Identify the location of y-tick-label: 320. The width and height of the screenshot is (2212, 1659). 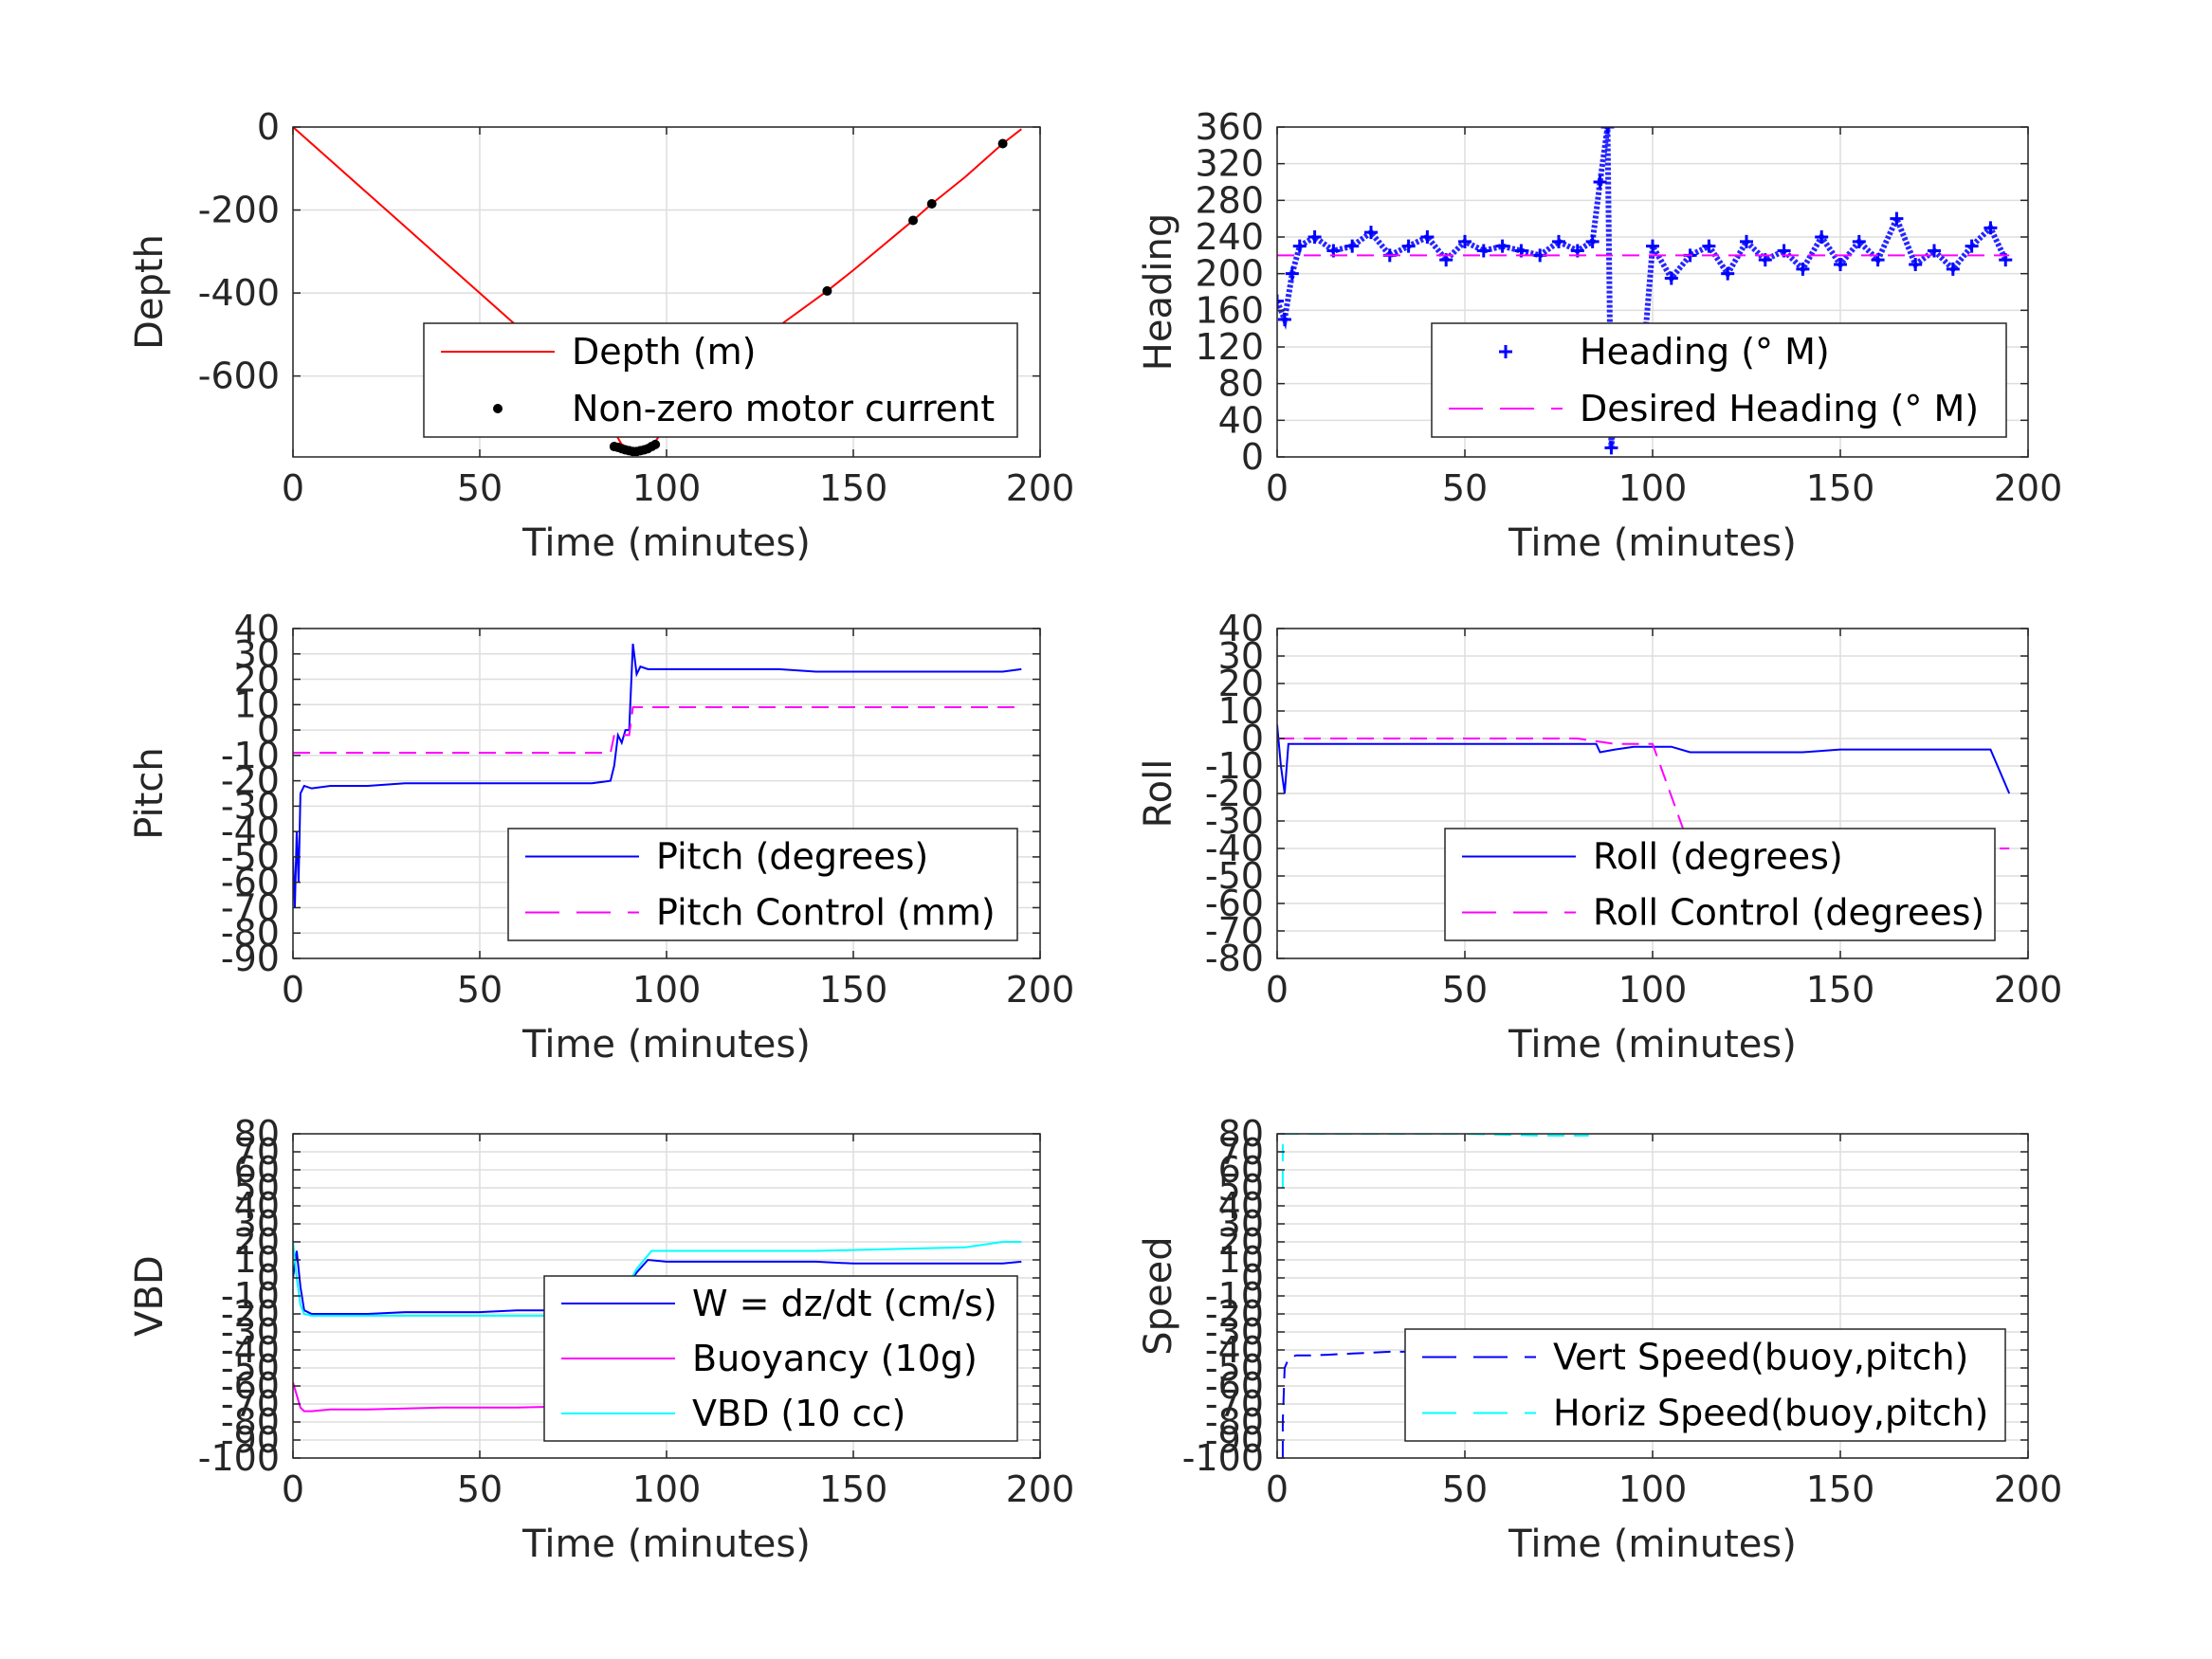
(1229, 164).